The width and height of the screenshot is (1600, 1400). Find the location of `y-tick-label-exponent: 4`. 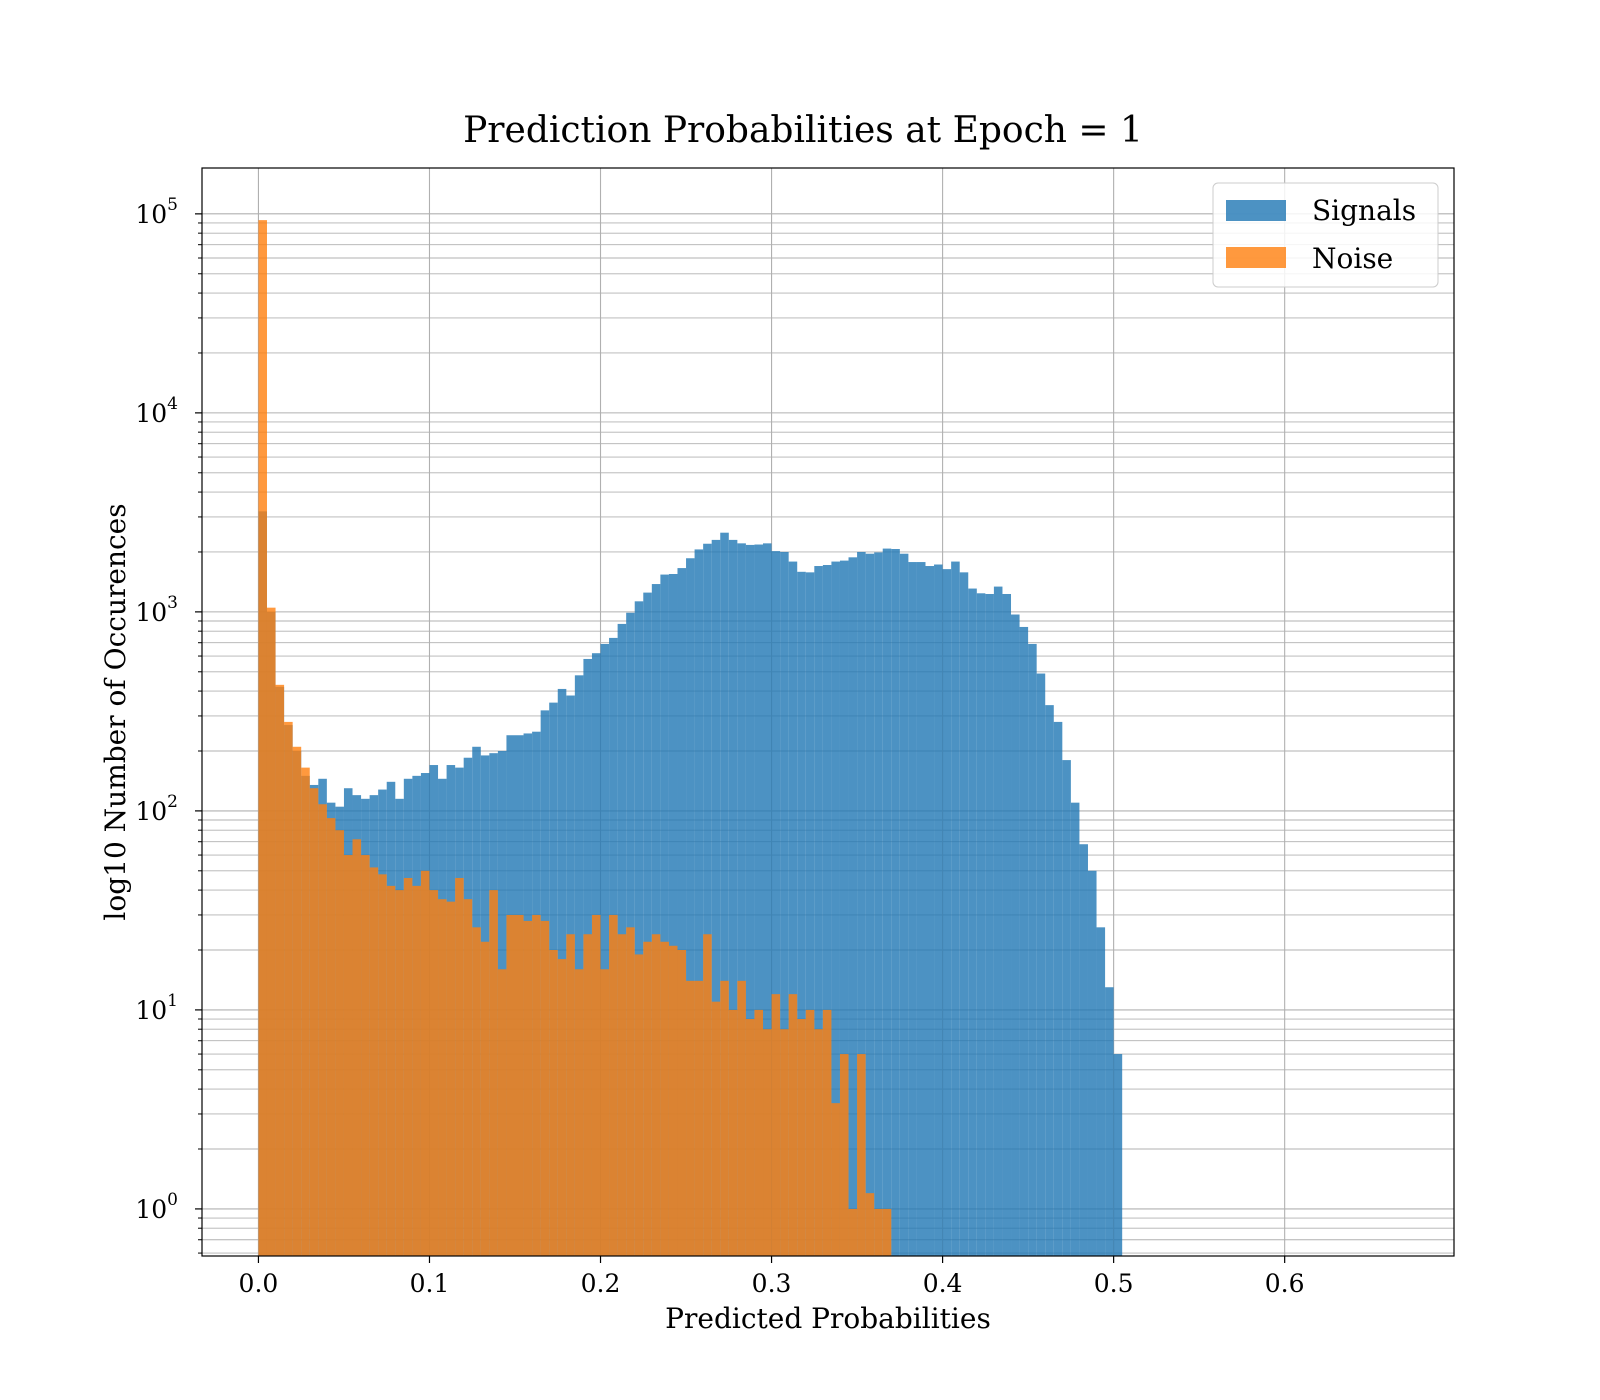

y-tick-label-exponent: 4 is located at coordinates (172, 404).